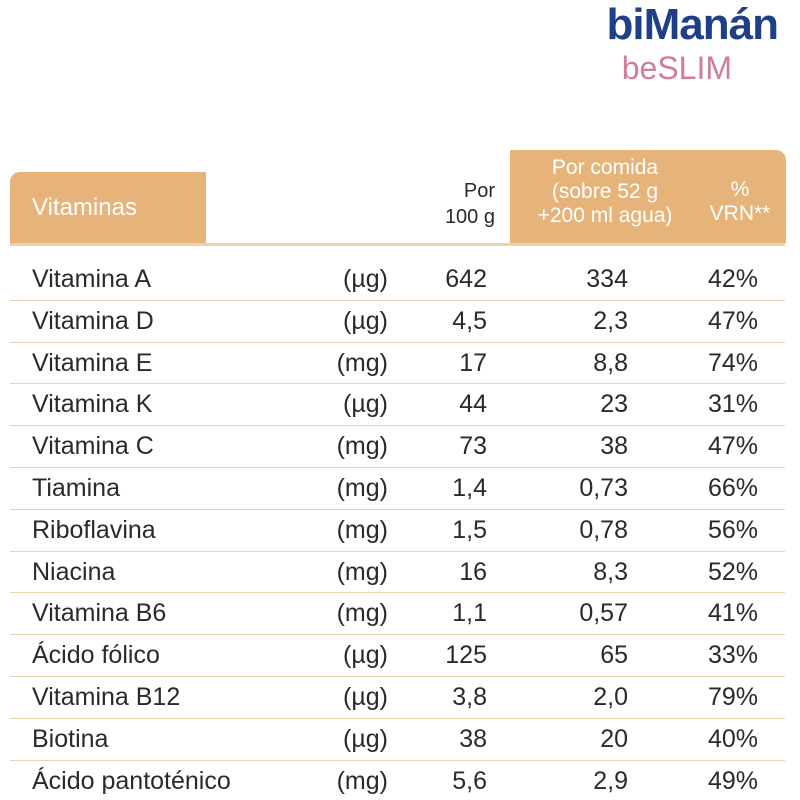 The height and width of the screenshot is (800, 800). Describe the element at coordinates (607, 279) in the screenshot. I see `per-meal: 334` at that location.